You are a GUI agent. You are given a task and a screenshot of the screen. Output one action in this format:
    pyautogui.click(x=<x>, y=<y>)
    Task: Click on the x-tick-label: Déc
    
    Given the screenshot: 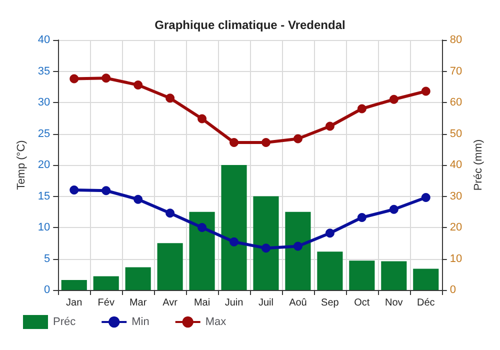 What is the action you would take?
    pyautogui.click(x=425, y=303)
    